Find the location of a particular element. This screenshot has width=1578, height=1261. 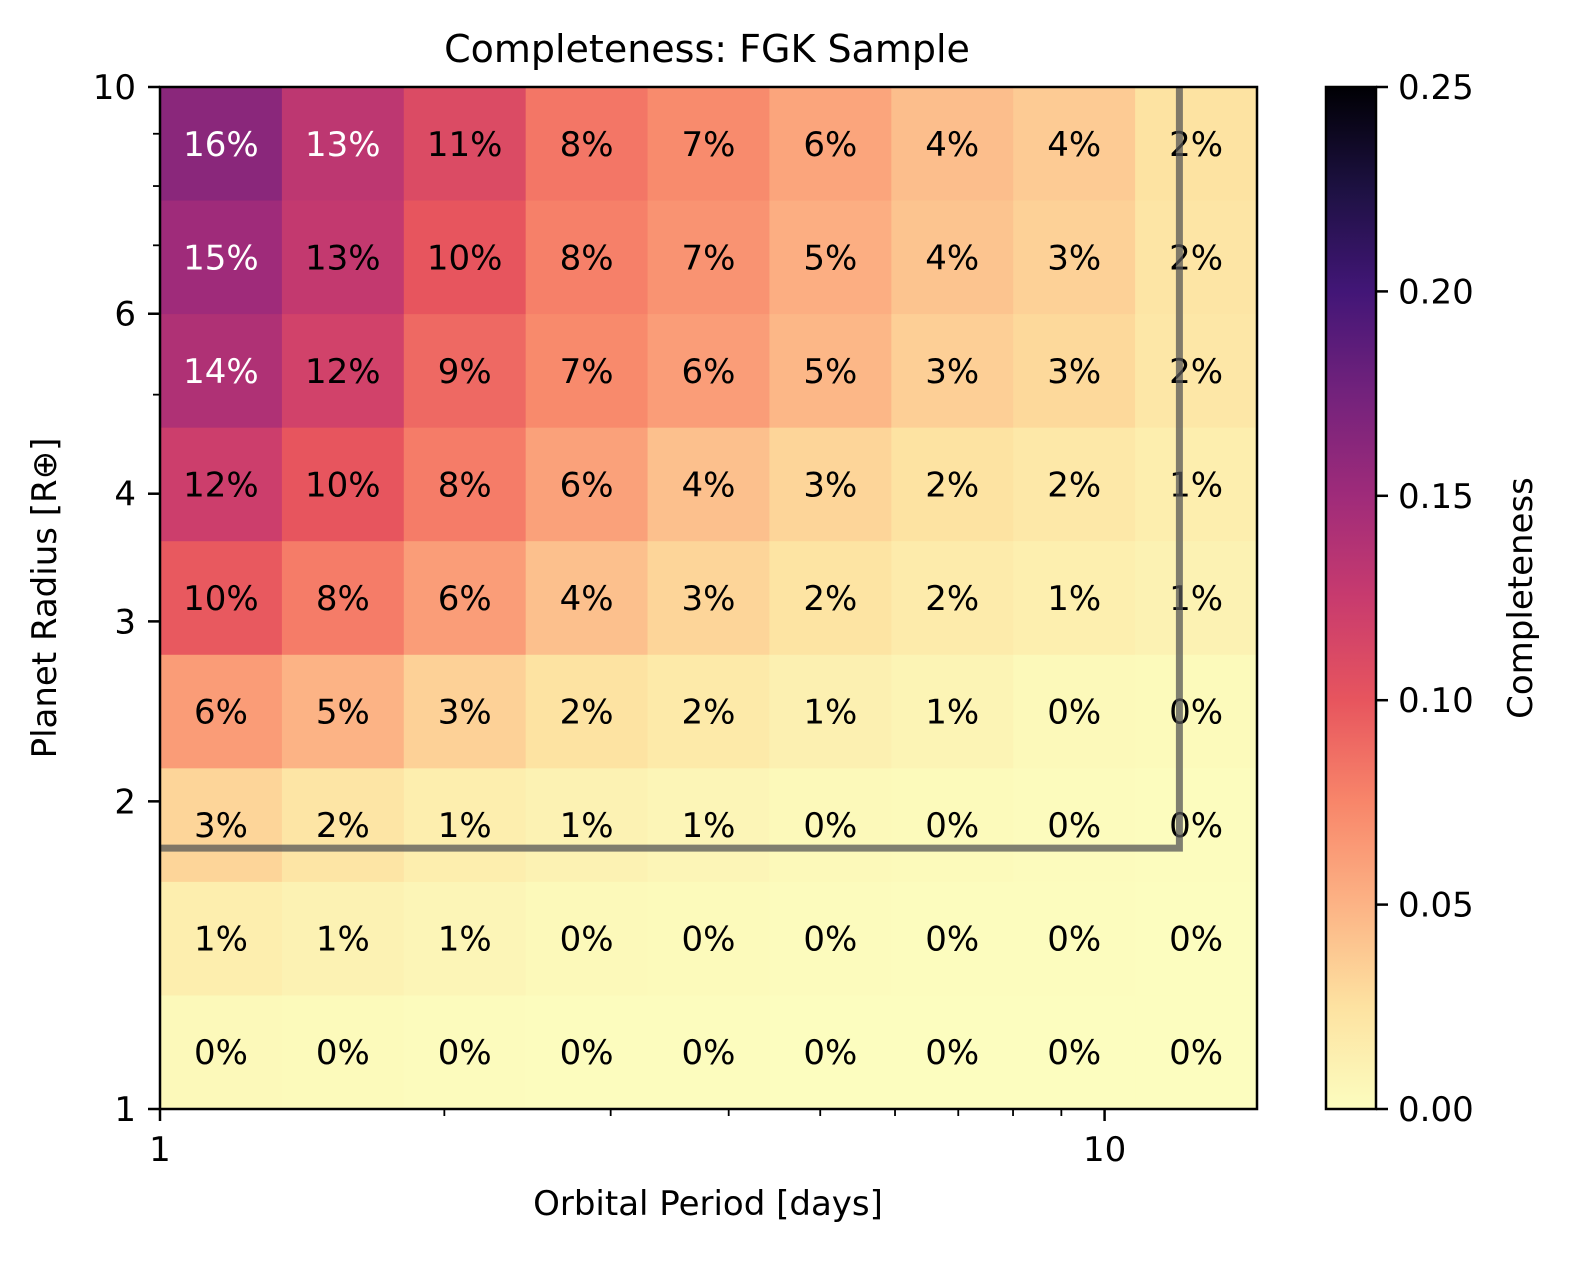

cell-label: 9% is located at coordinates (465, 372).